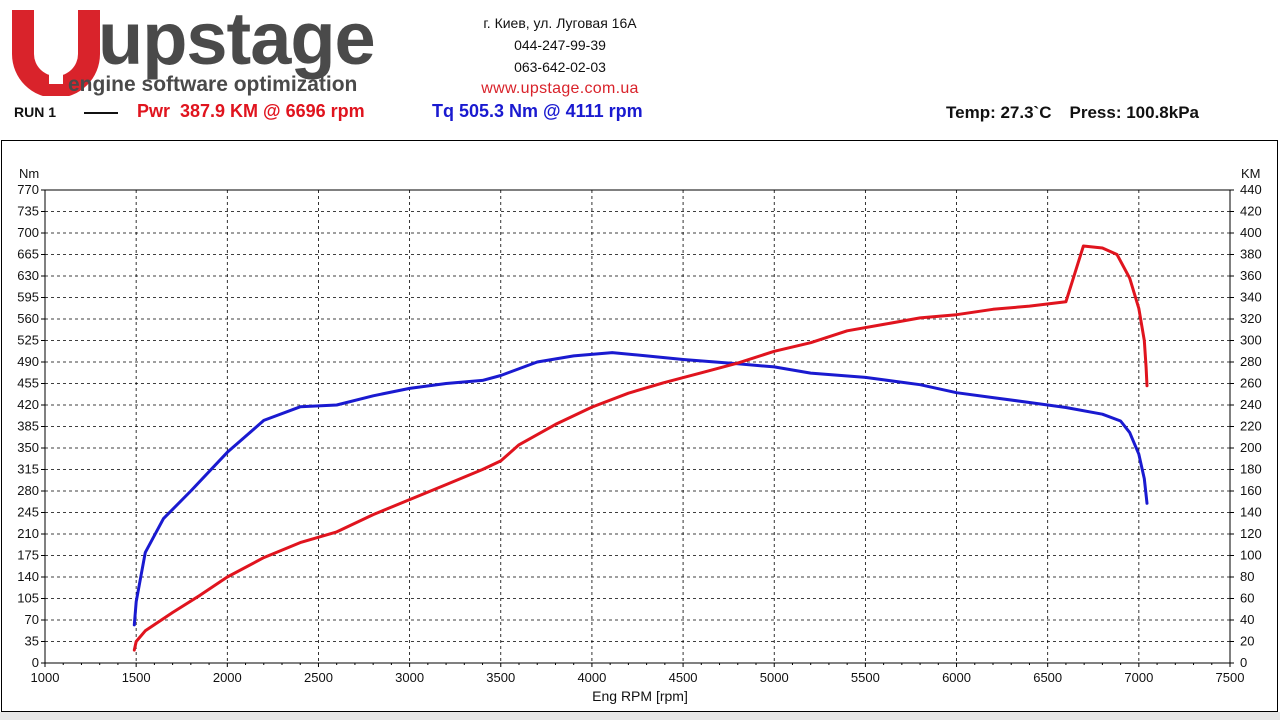  Describe the element at coordinates (251, 111) in the screenshot. I see `power-summary: Pwr 387.9 KM @ 6696 rpm` at that location.